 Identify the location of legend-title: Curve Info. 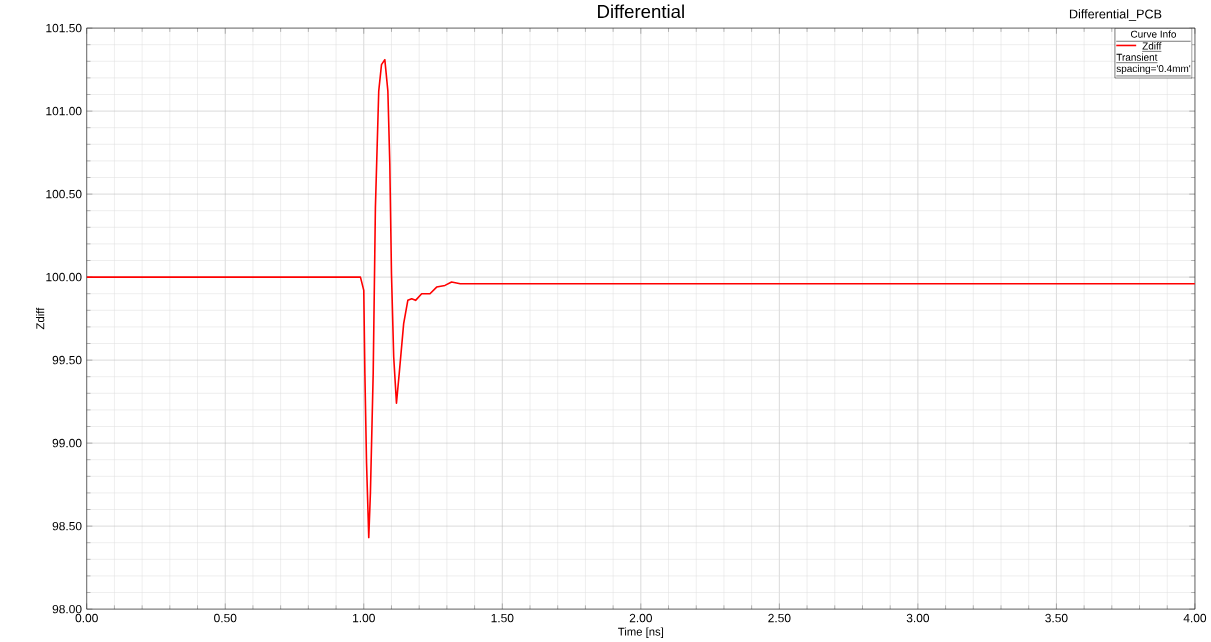
(1153, 34).